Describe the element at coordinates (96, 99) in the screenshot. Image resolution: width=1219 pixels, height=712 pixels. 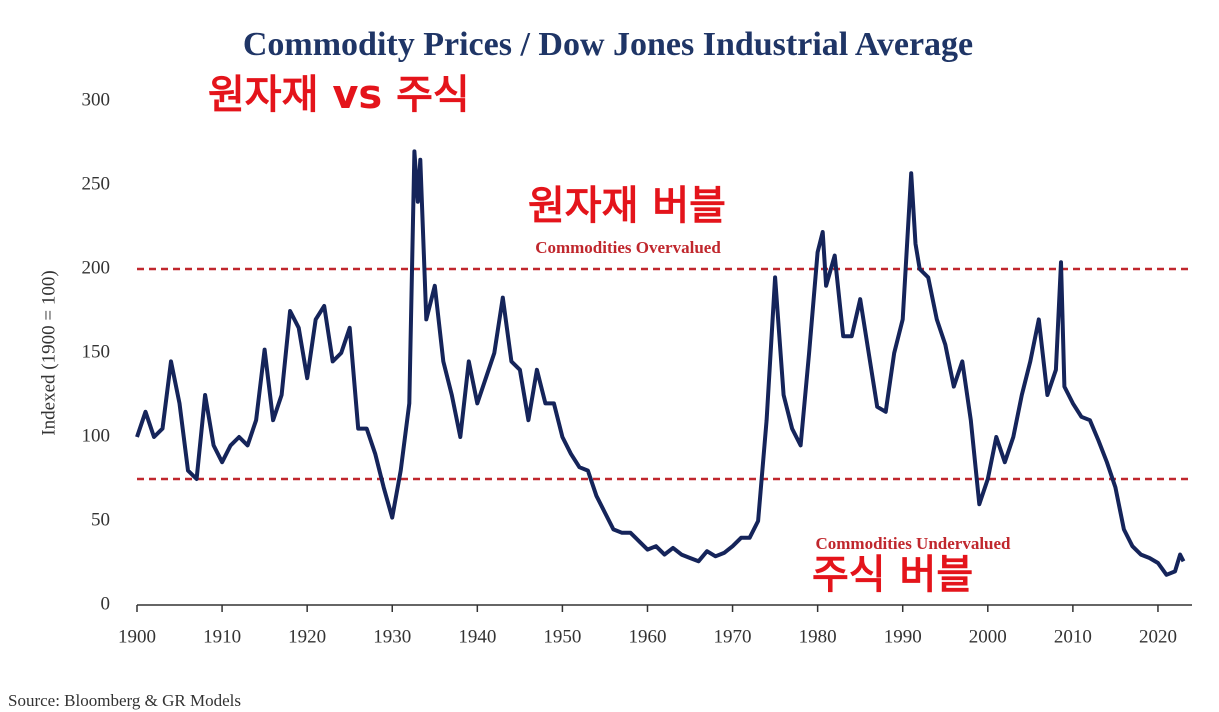
I see `y-tick-label: 300` at that location.